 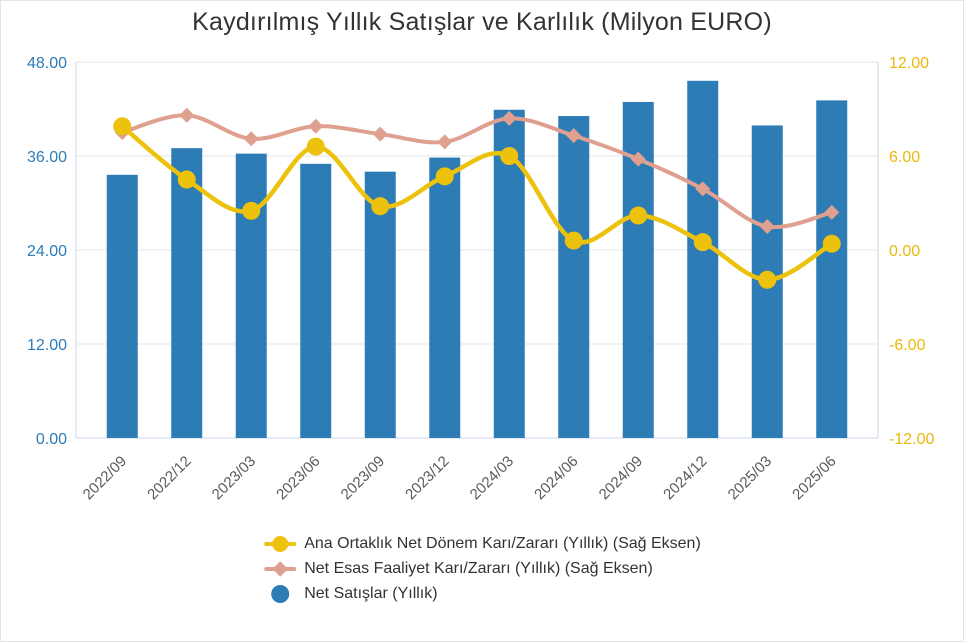 I want to click on y-axis-label-right: 6.00, so click(x=904, y=157).